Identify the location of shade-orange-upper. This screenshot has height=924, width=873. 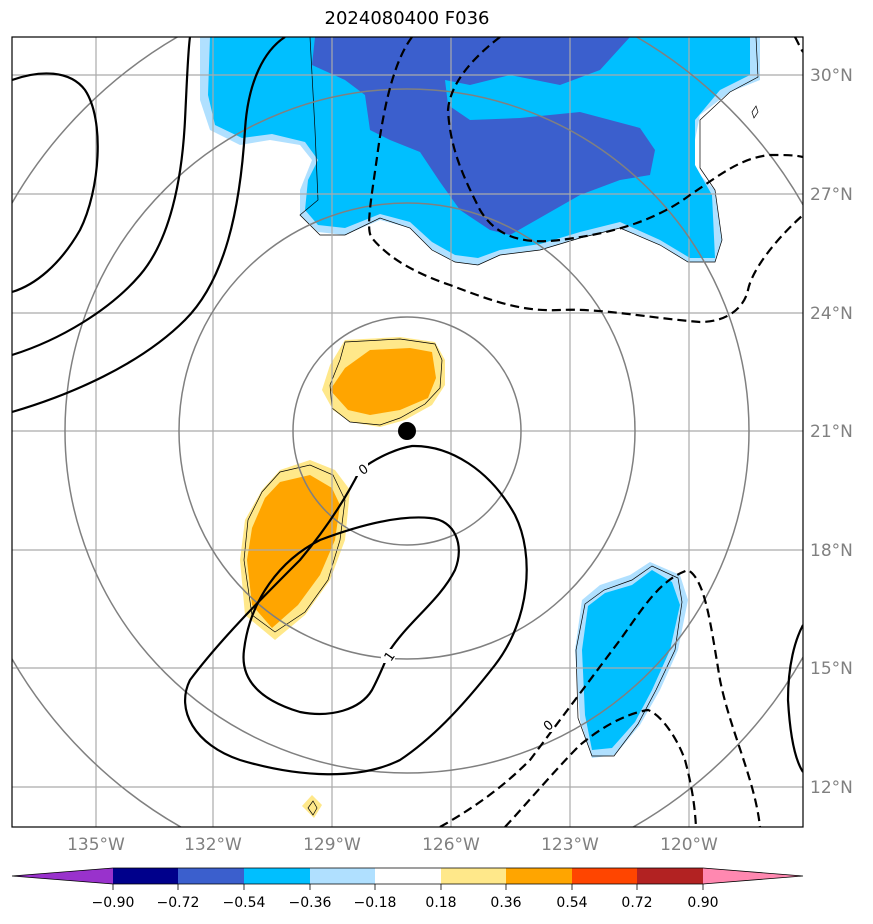
(383, 381).